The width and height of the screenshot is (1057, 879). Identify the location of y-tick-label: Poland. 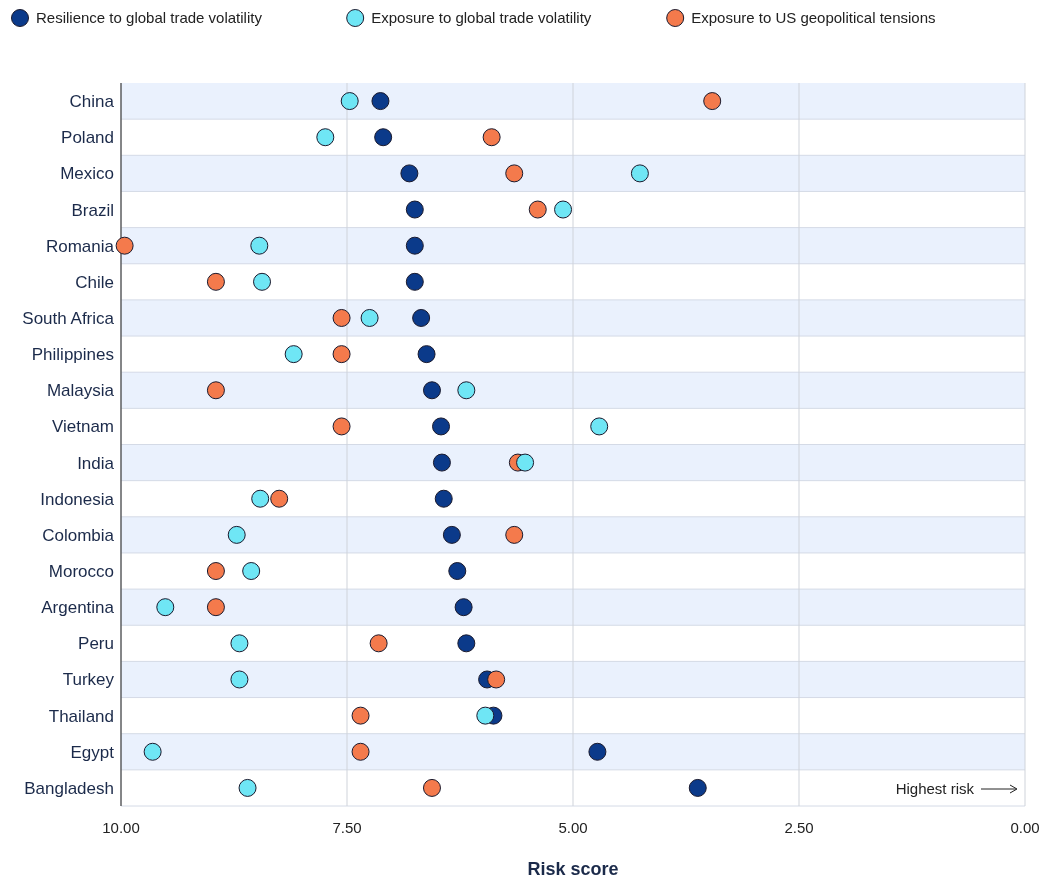
(87, 138).